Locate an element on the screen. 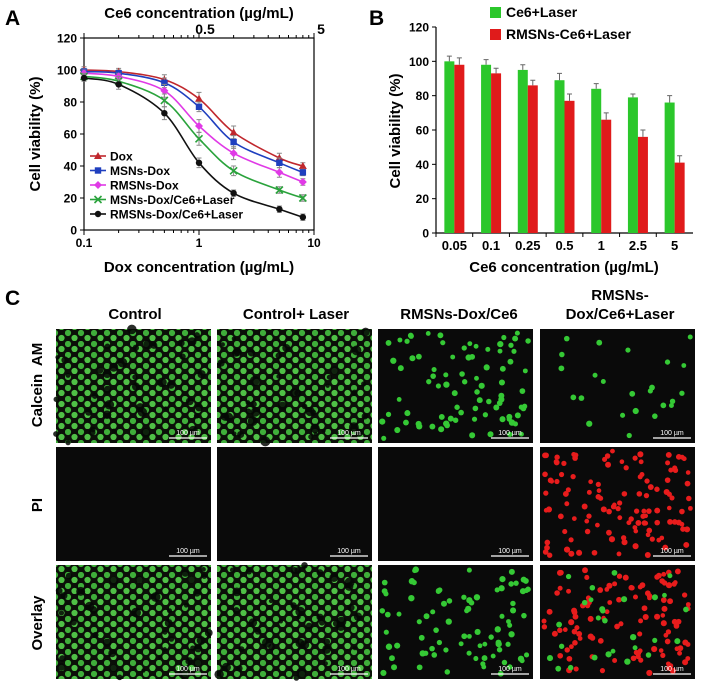  top-tick-label: 0.5 is located at coordinates (205, 29).